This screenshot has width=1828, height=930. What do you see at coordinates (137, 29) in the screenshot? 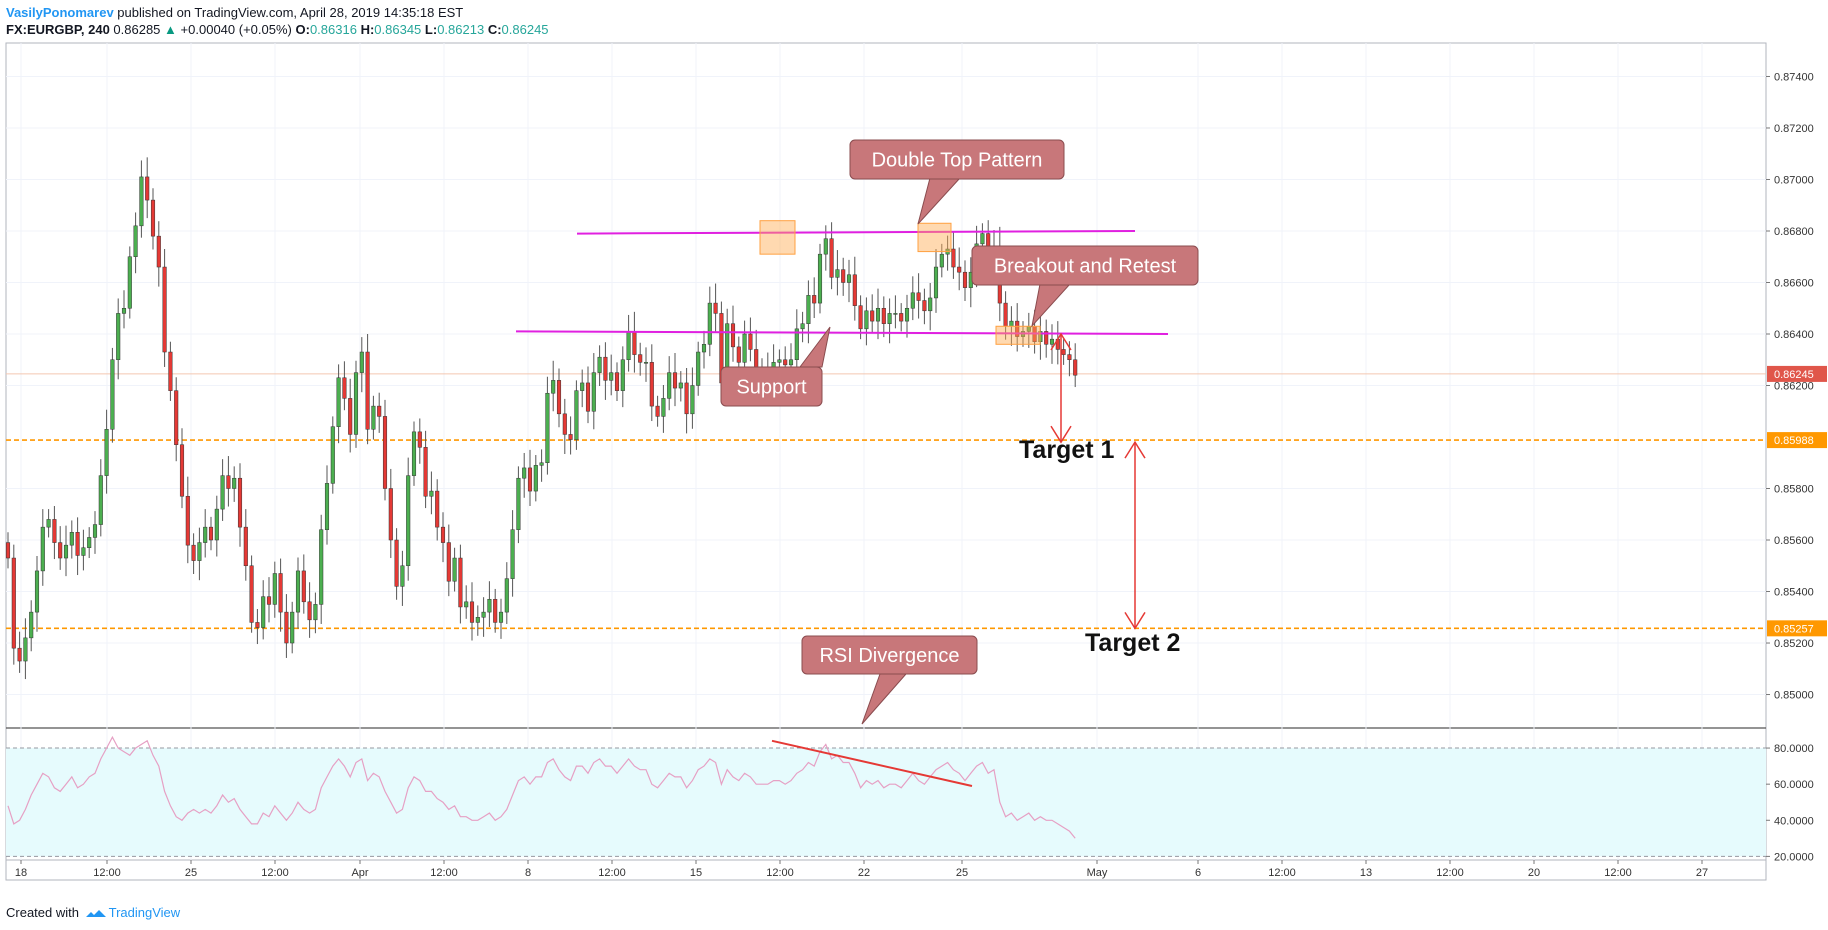
I see `last-price: 0.86285` at bounding box center [137, 29].